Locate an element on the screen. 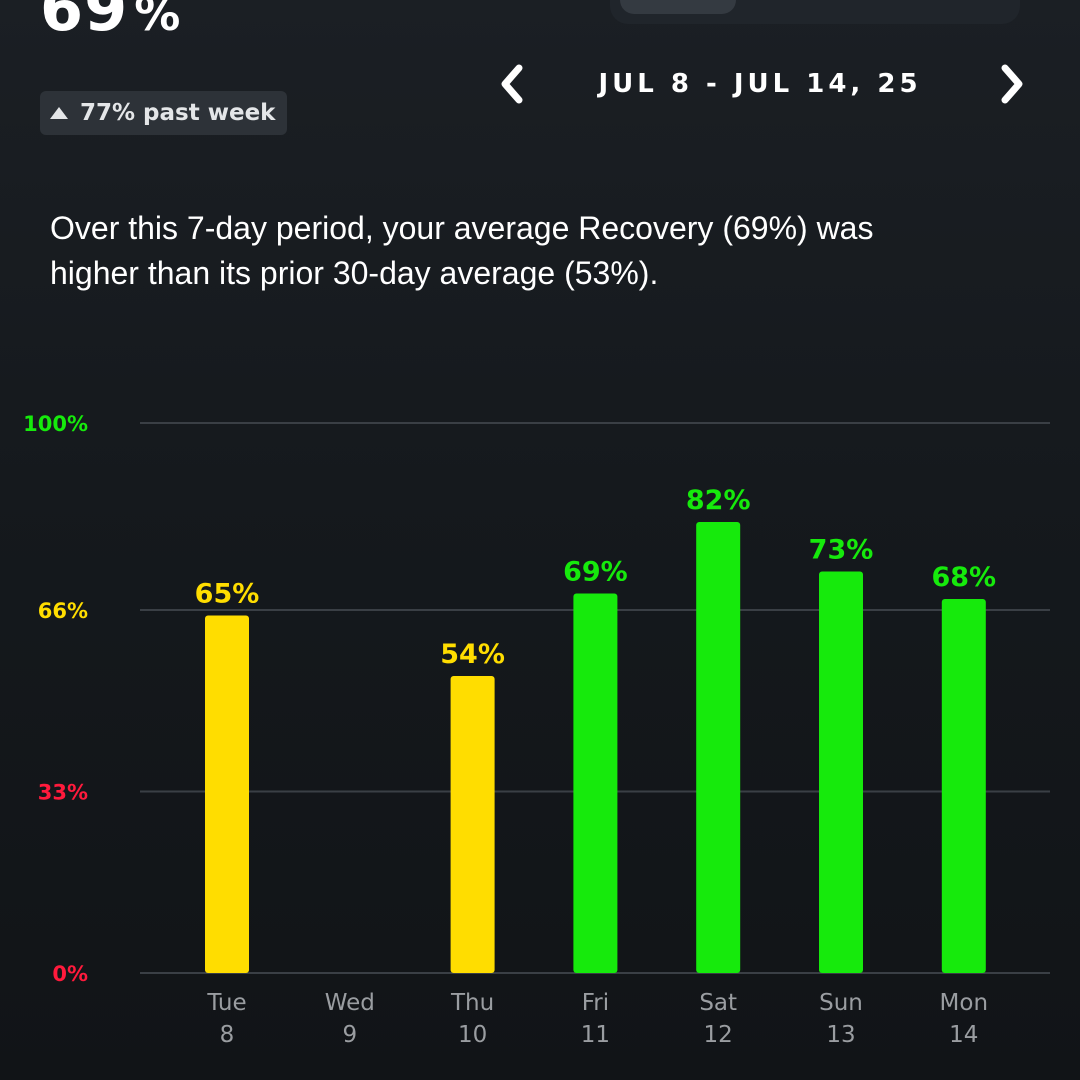  date-range: JUL 8 - JUL 14, 25 is located at coordinates (760, 84).